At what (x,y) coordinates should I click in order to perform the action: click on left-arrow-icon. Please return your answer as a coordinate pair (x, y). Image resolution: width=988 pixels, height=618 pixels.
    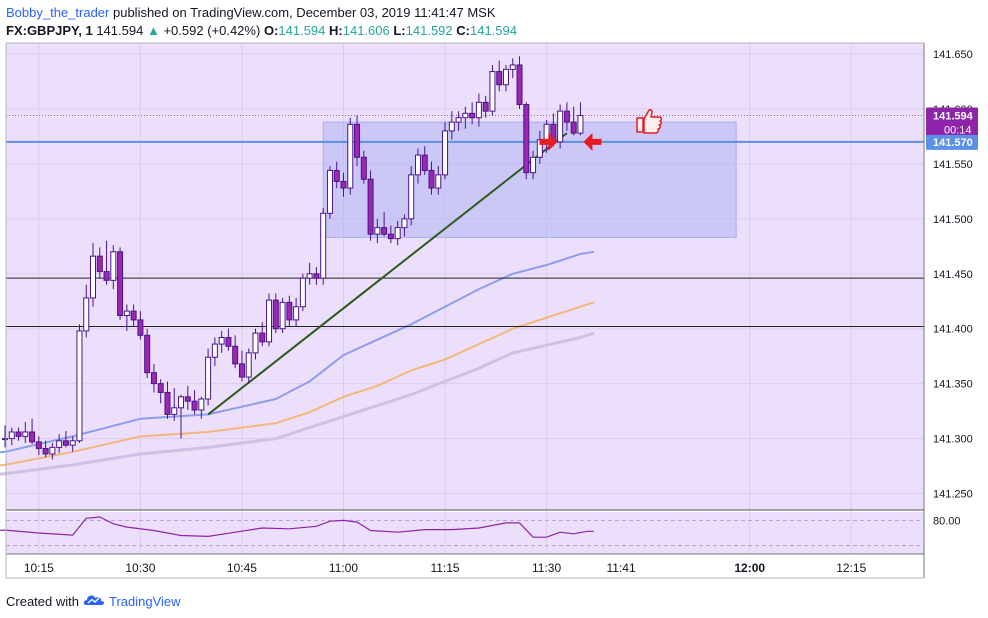
    Looking at the image, I should click on (592, 141).